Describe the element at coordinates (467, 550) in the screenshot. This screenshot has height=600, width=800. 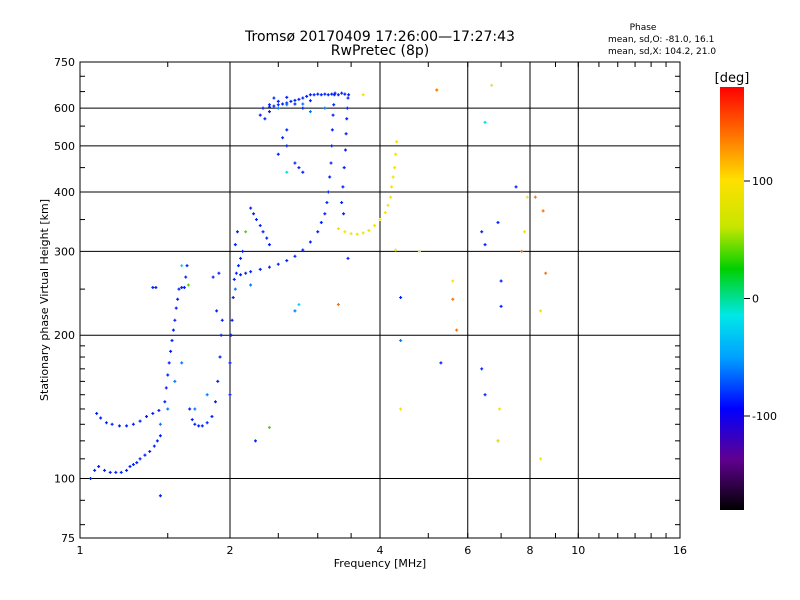
I see `x-tick-label: 6` at that location.